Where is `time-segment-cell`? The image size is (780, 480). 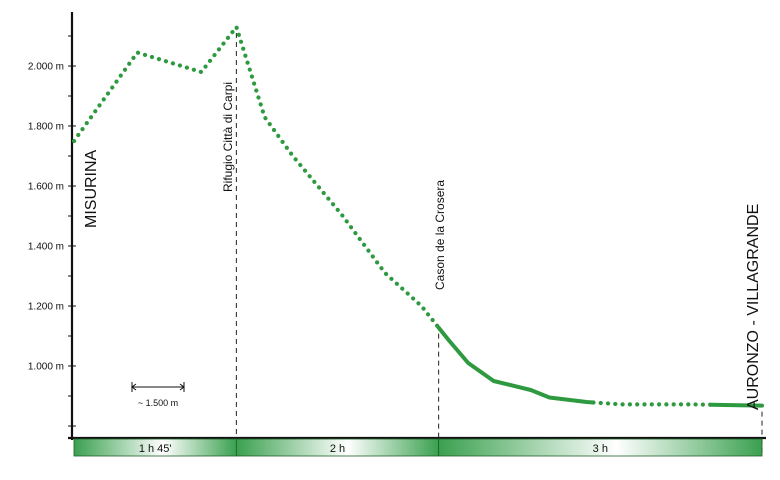
time-segment-cell is located at coordinates (600, 447).